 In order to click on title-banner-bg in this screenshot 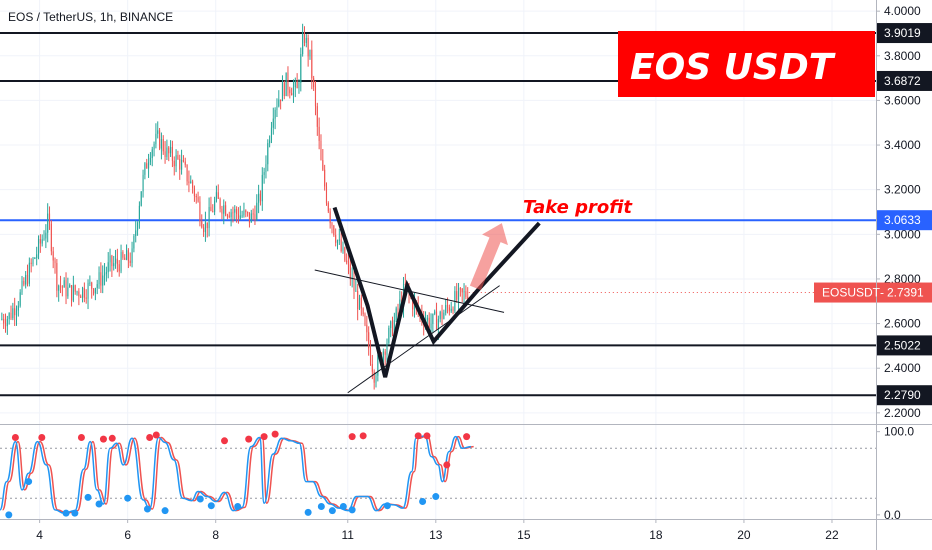, I will do `click(746, 64)`.